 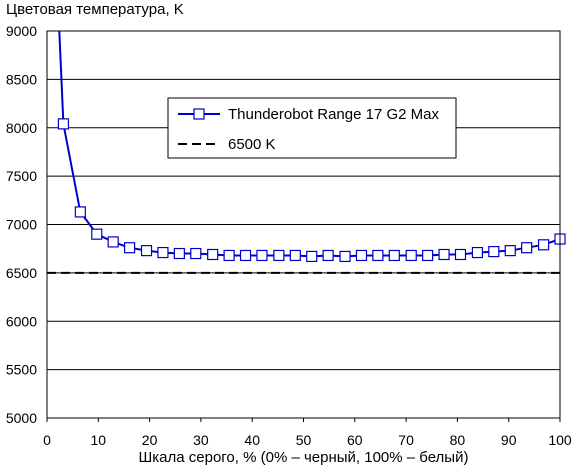 What do you see at coordinates (21, 321) in the screenshot?
I see `y-tick-label: 6000` at bounding box center [21, 321].